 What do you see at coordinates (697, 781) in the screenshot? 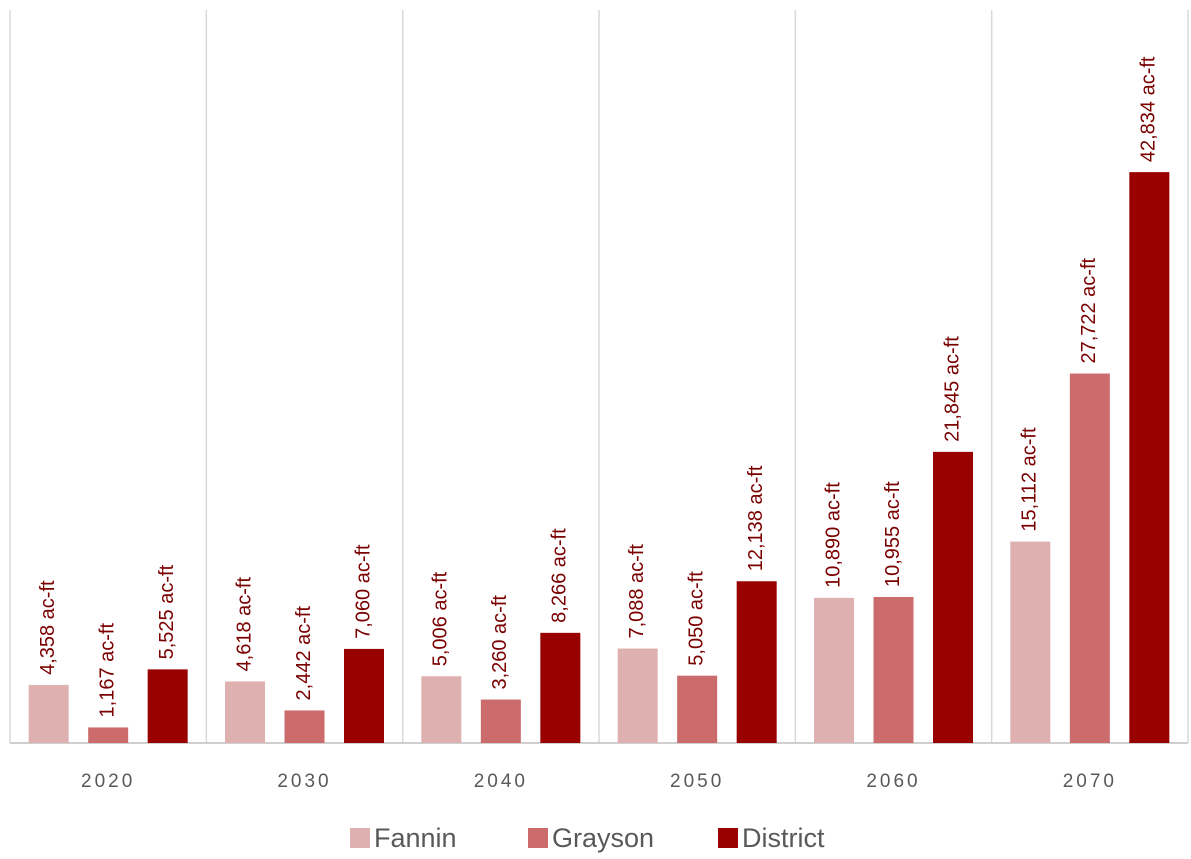
I see `x-tick-label: 2050` at bounding box center [697, 781].